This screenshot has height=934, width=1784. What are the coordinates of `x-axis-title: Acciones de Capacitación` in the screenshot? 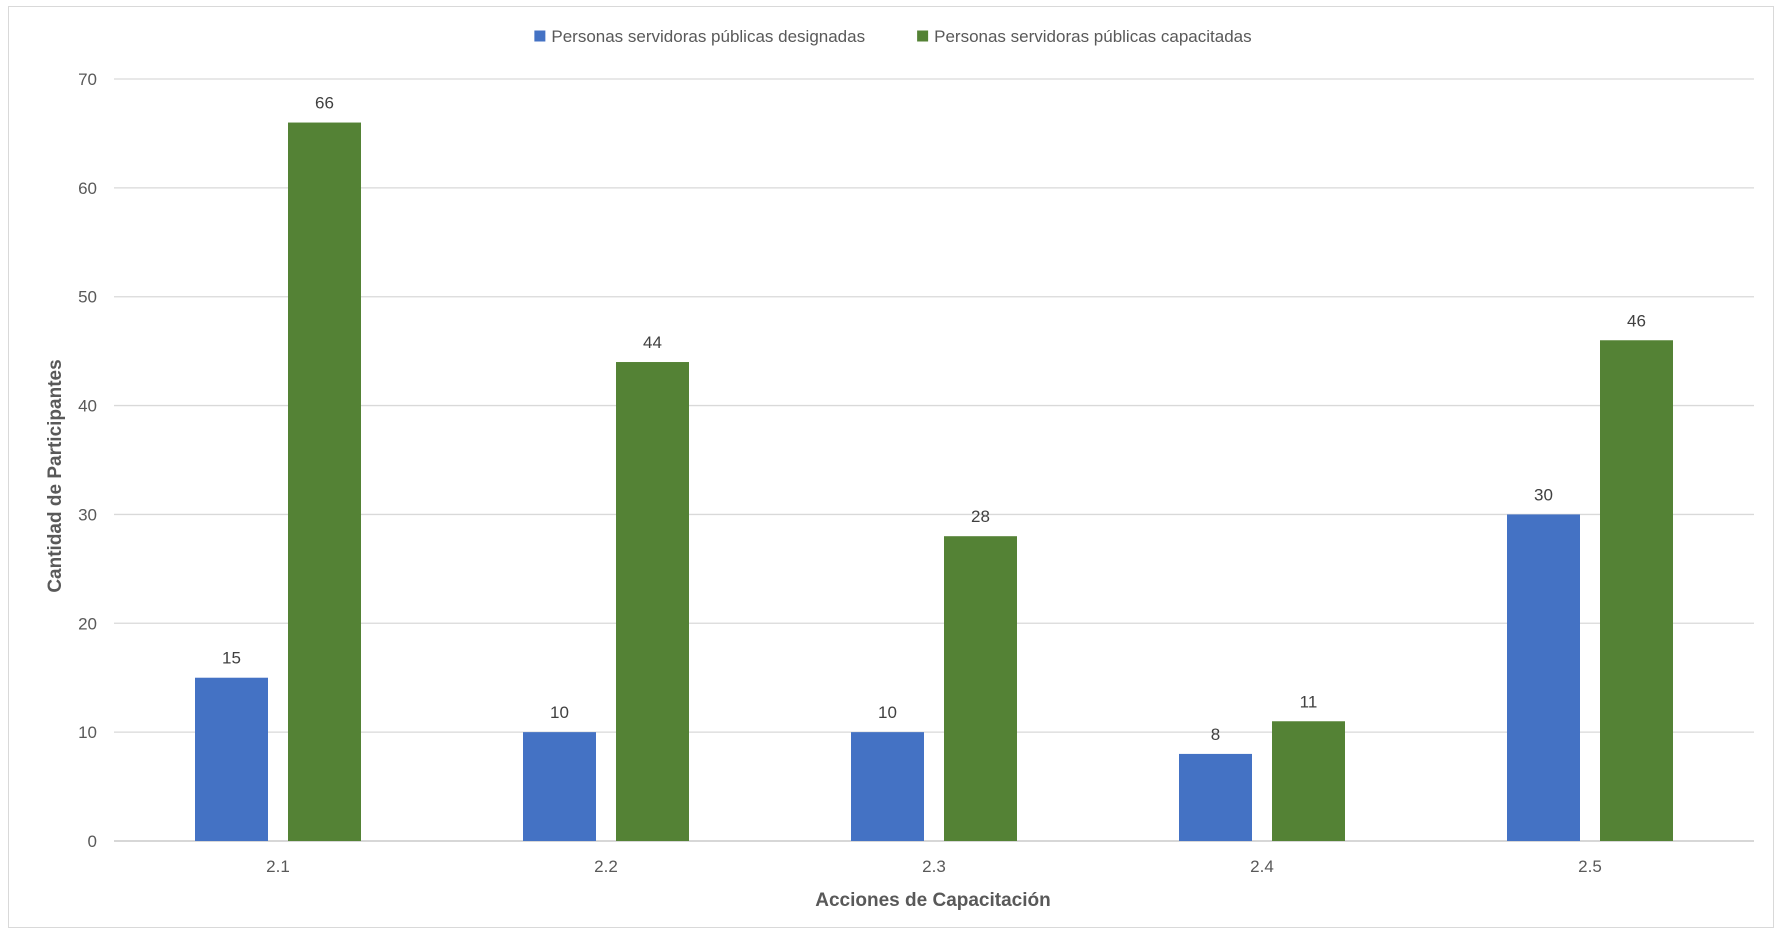 It's located at (932, 900).